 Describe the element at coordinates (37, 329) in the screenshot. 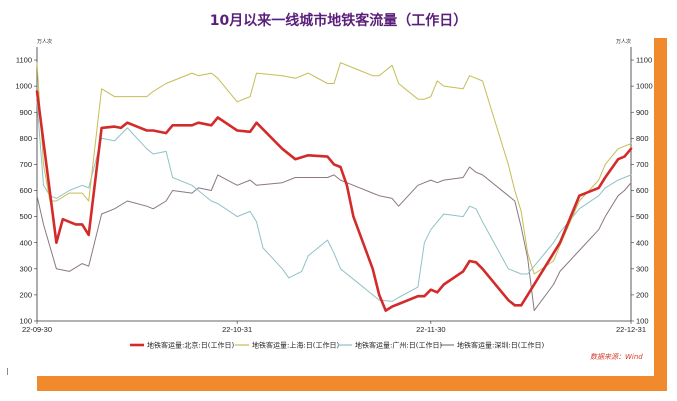

I see `x-tick-label: 22-09-30` at that location.